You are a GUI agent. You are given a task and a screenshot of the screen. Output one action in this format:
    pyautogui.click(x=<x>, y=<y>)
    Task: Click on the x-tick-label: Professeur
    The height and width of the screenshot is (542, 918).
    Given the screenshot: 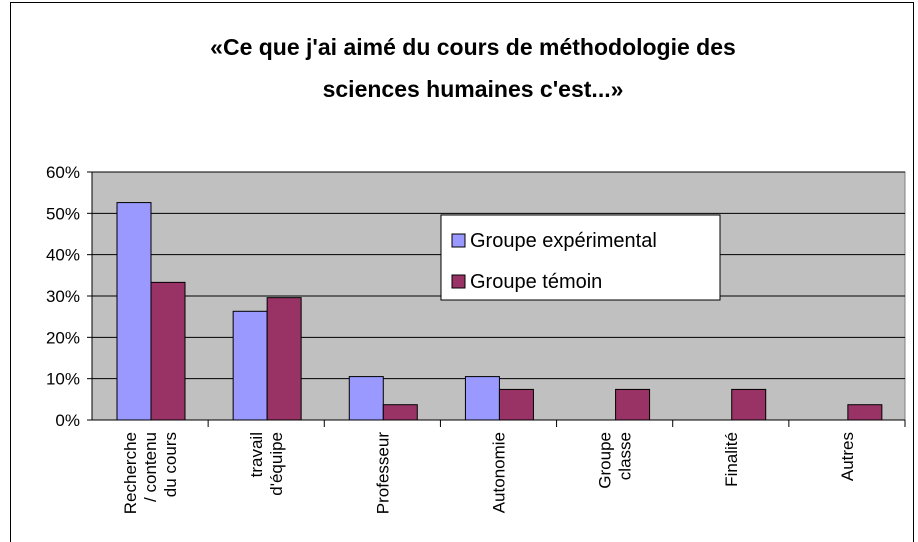 What is the action you would take?
    pyautogui.click(x=382, y=473)
    